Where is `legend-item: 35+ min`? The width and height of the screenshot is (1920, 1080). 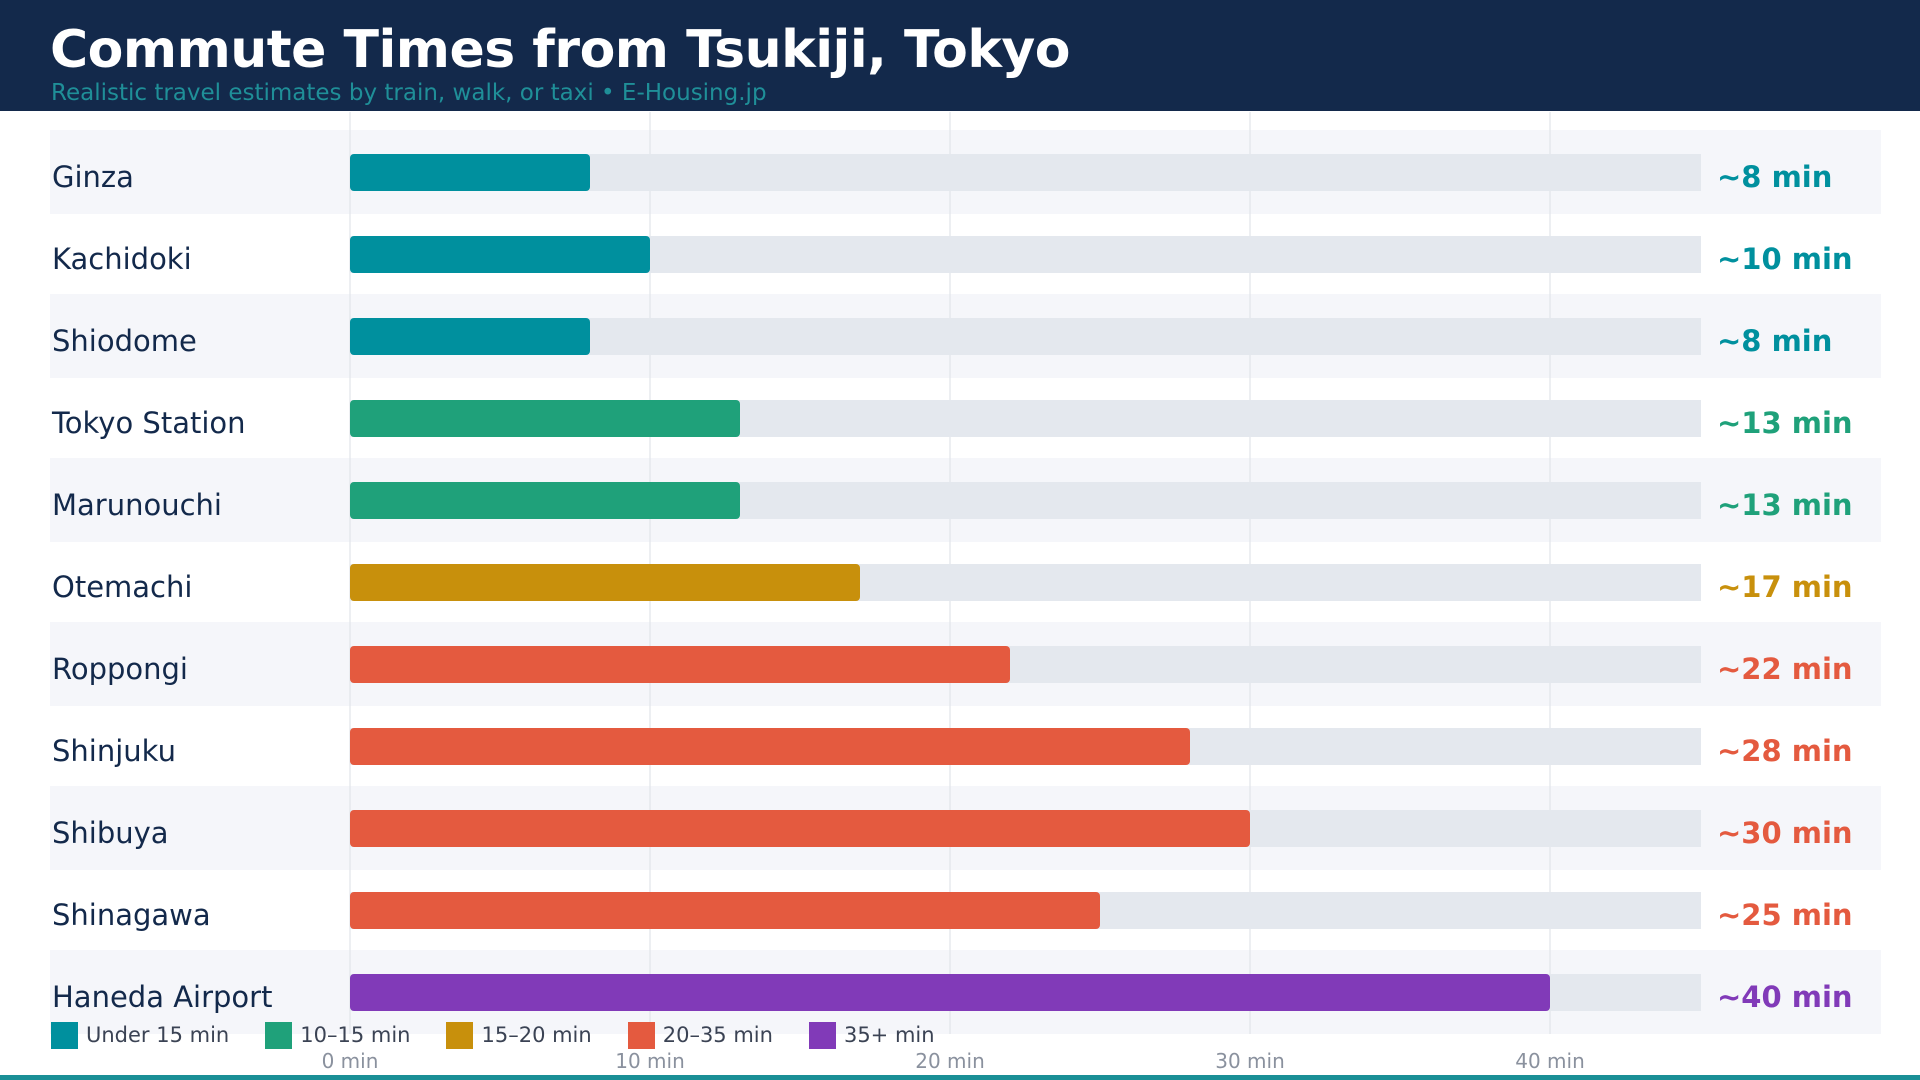
legend-item: 35+ min is located at coordinates (871, 1035).